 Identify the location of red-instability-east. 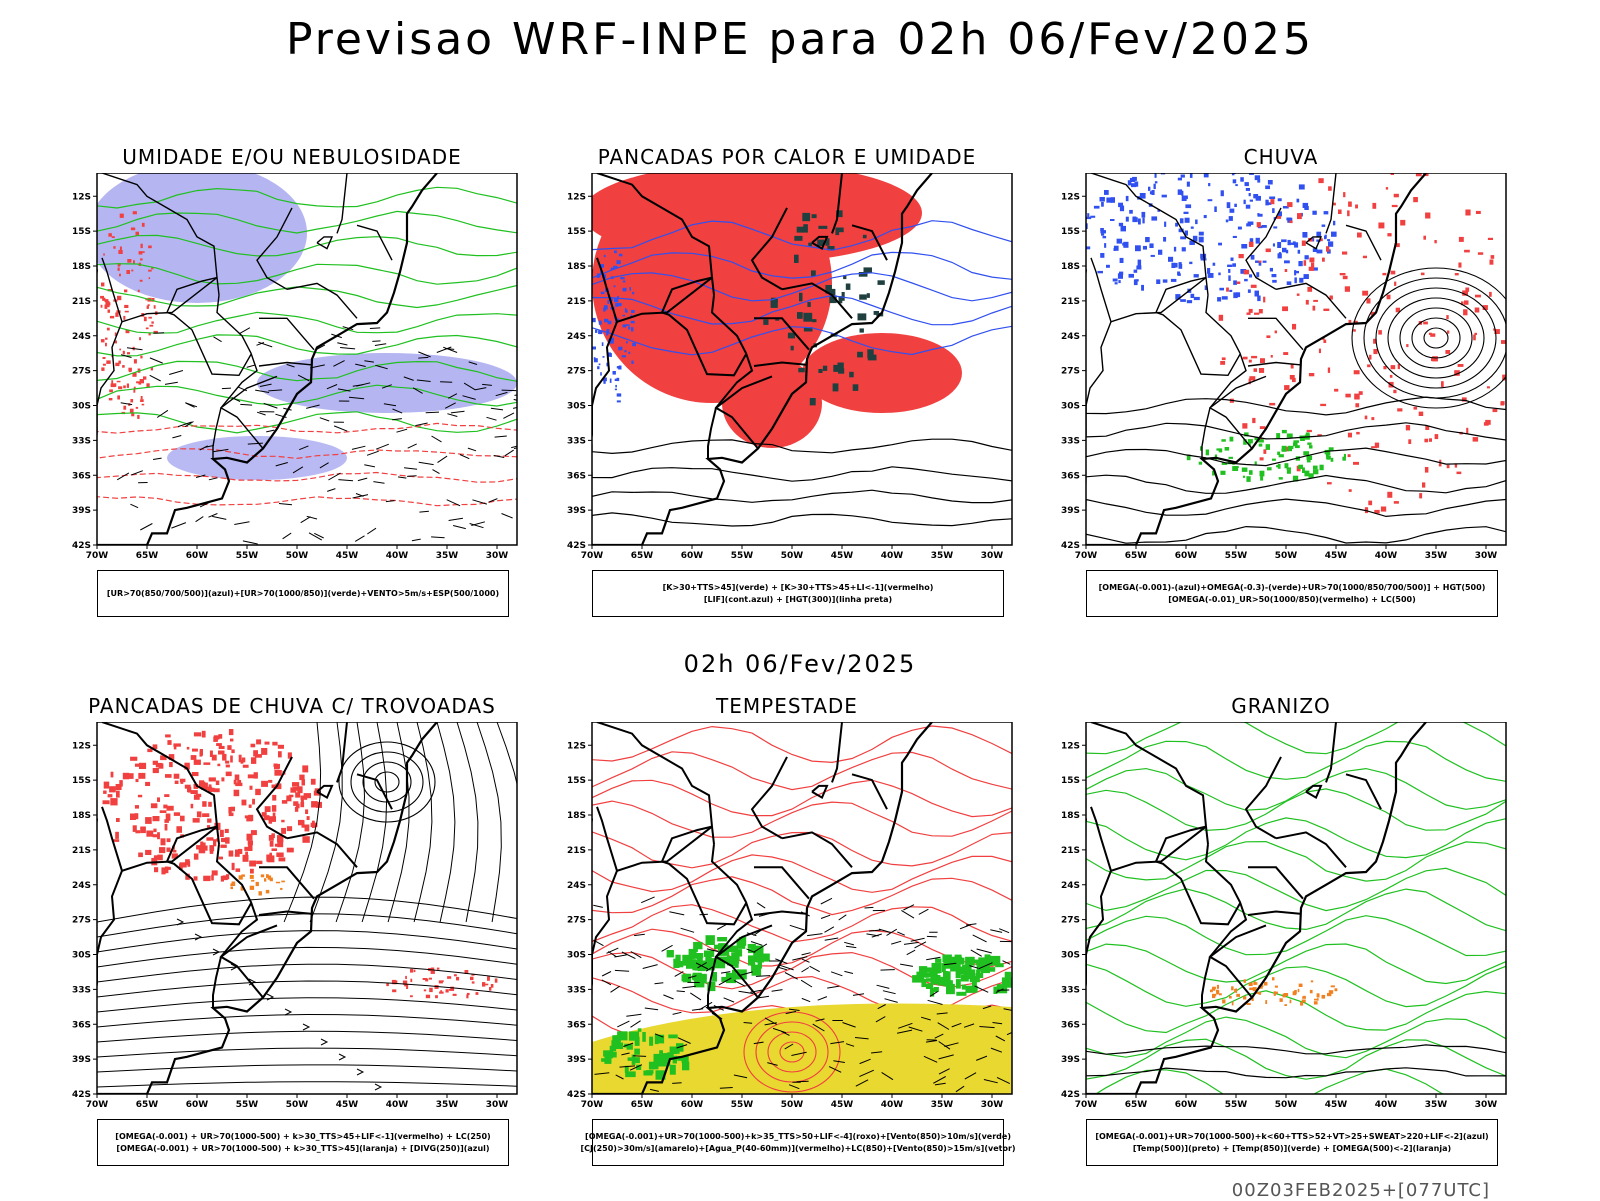
(882, 373).